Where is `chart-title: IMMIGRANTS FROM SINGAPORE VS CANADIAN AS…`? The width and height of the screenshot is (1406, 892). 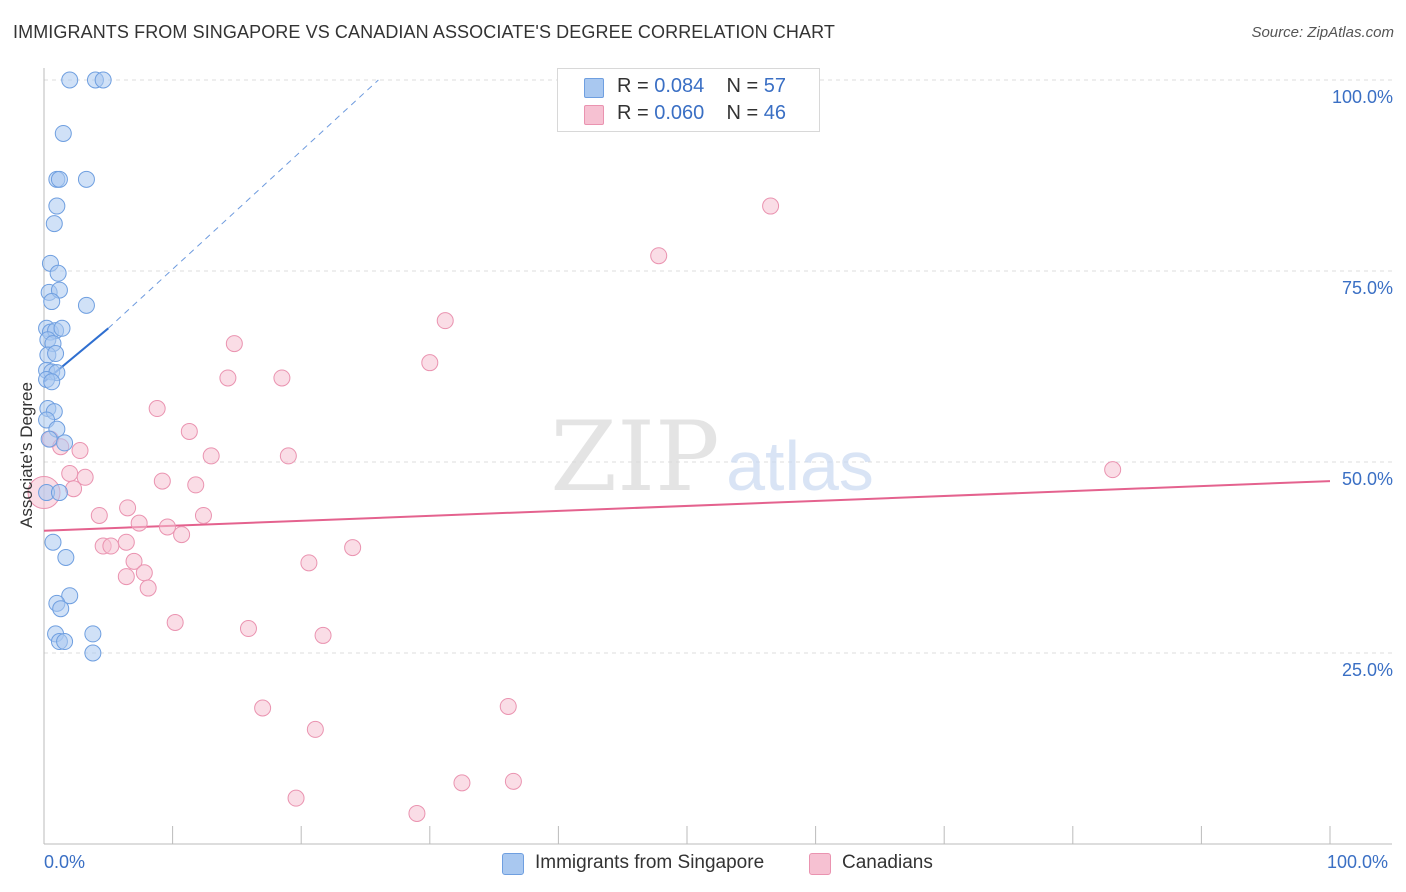 chart-title: IMMIGRANTS FROM SINGAPORE VS CANADIAN AS… is located at coordinates (424, 32).